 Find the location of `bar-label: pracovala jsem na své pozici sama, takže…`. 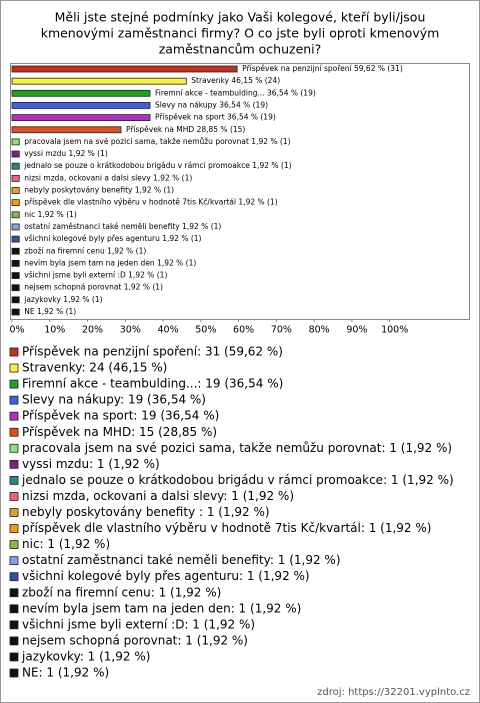

bar-label: pracovala jsem na své pozici sama, takže… is located at coordinates (157, 141).